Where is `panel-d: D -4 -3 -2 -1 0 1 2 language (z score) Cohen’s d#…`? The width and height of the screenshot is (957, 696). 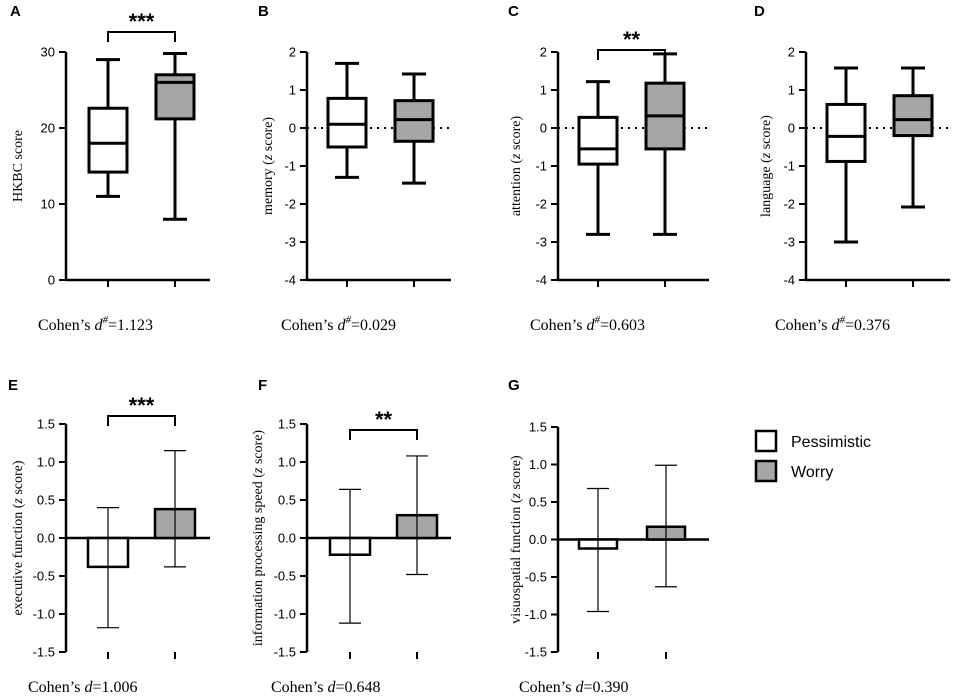 panel-d: D -4 -3 -2 -1 0 1 2 language (z score) Cohen’s d#… is located at coordinates (852, 168).